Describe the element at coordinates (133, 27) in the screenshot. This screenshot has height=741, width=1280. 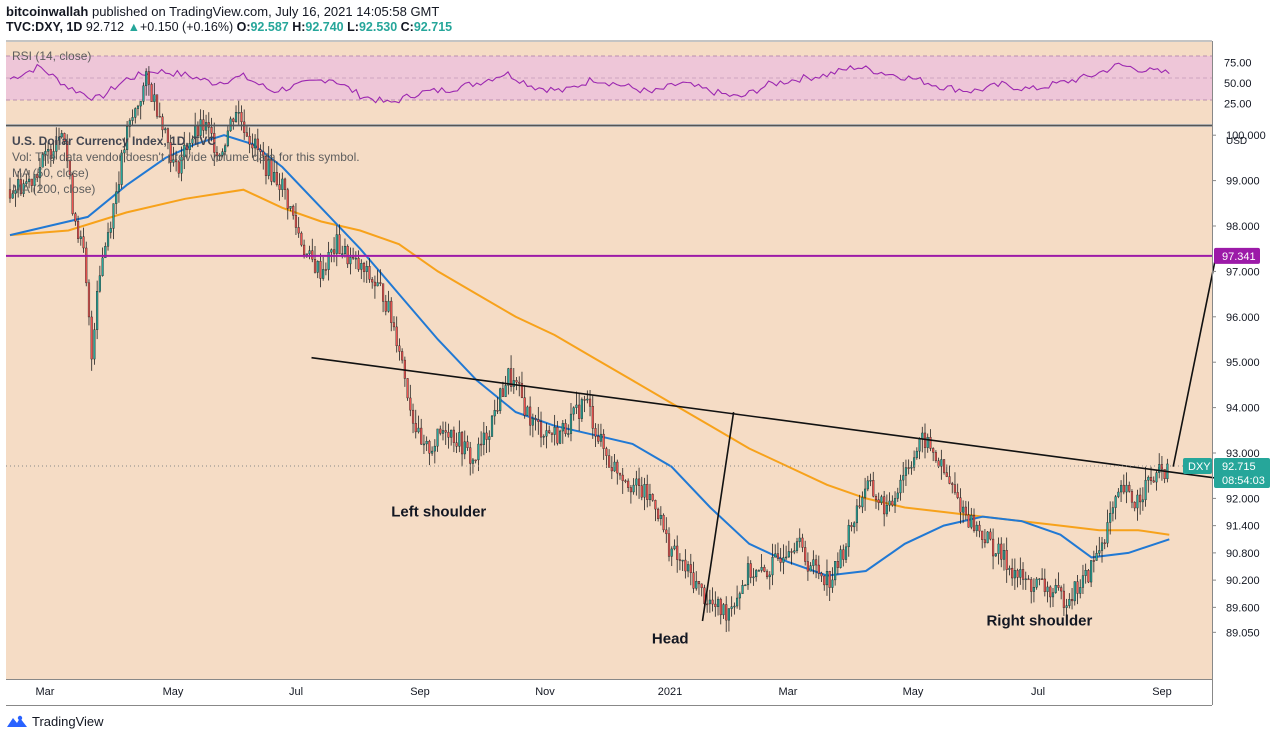
I see `change-arrow-icon: ▲` at that location.